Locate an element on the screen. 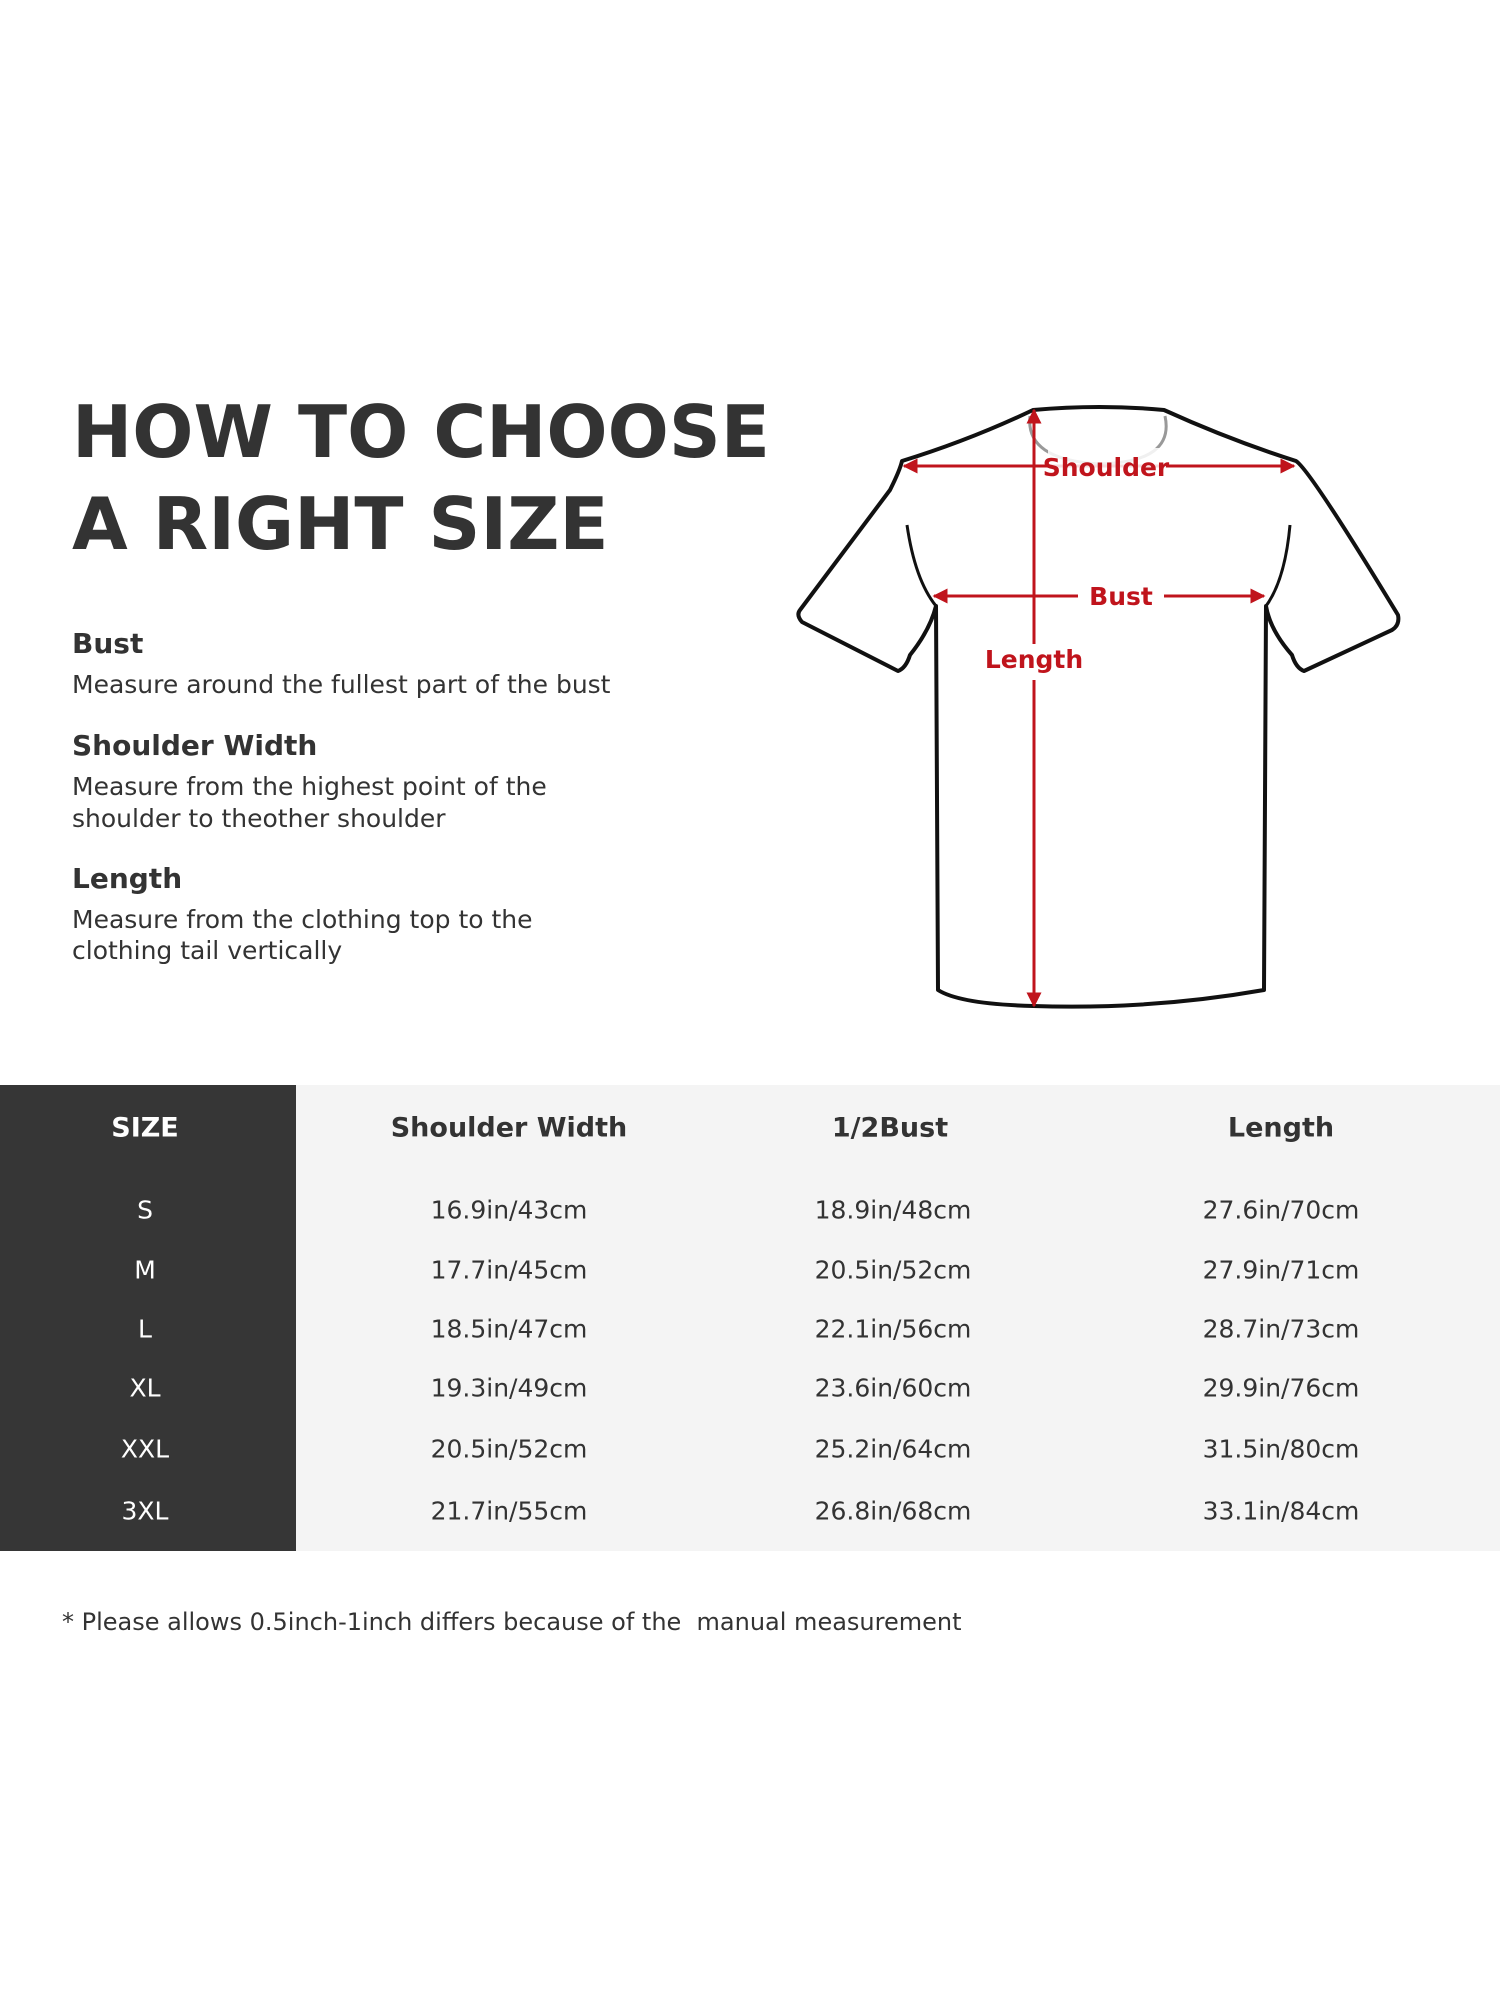  table-cell: 25.2in/64cm is located at coordinates (893, 1449).